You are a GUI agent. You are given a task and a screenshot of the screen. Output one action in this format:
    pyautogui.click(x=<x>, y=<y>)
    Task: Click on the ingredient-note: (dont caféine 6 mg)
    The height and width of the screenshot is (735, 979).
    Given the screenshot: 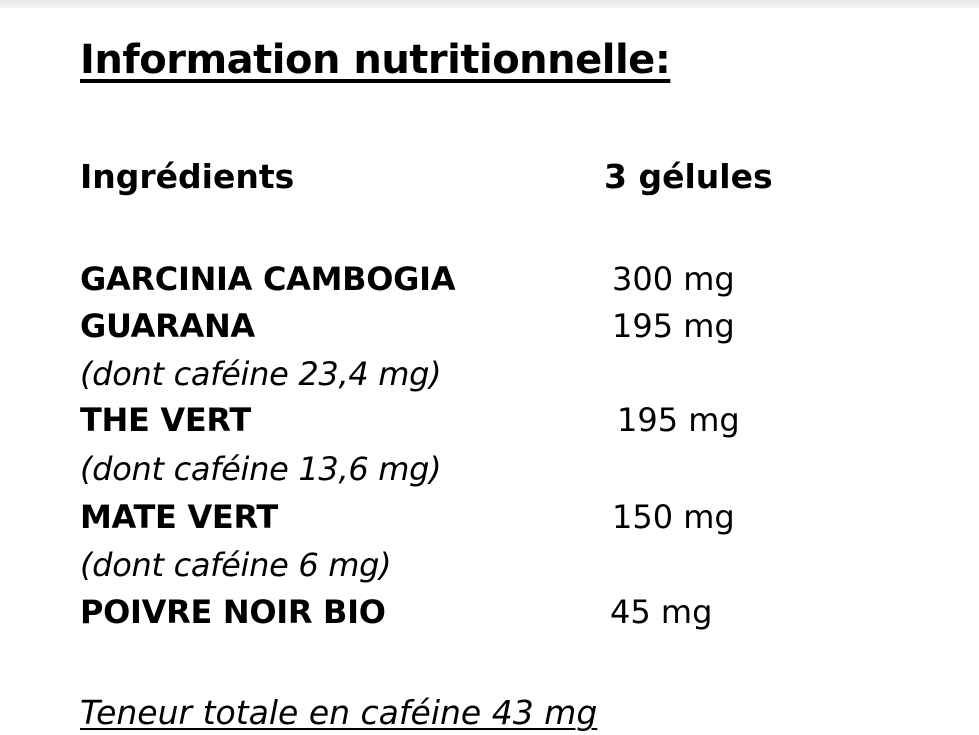 What is the action you would take?
    pyautogui.click(x=236, y=565)
    